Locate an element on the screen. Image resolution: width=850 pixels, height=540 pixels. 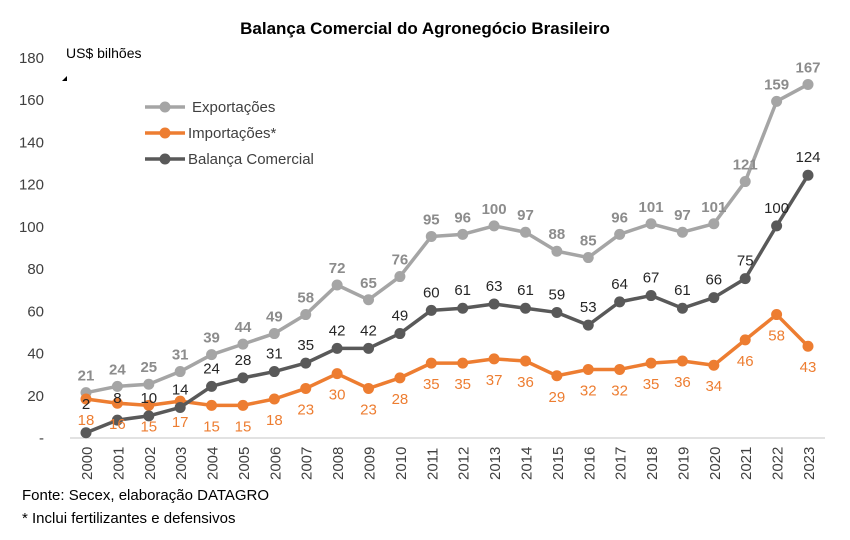
data-label: 39 is located at coordinates (211, 338).